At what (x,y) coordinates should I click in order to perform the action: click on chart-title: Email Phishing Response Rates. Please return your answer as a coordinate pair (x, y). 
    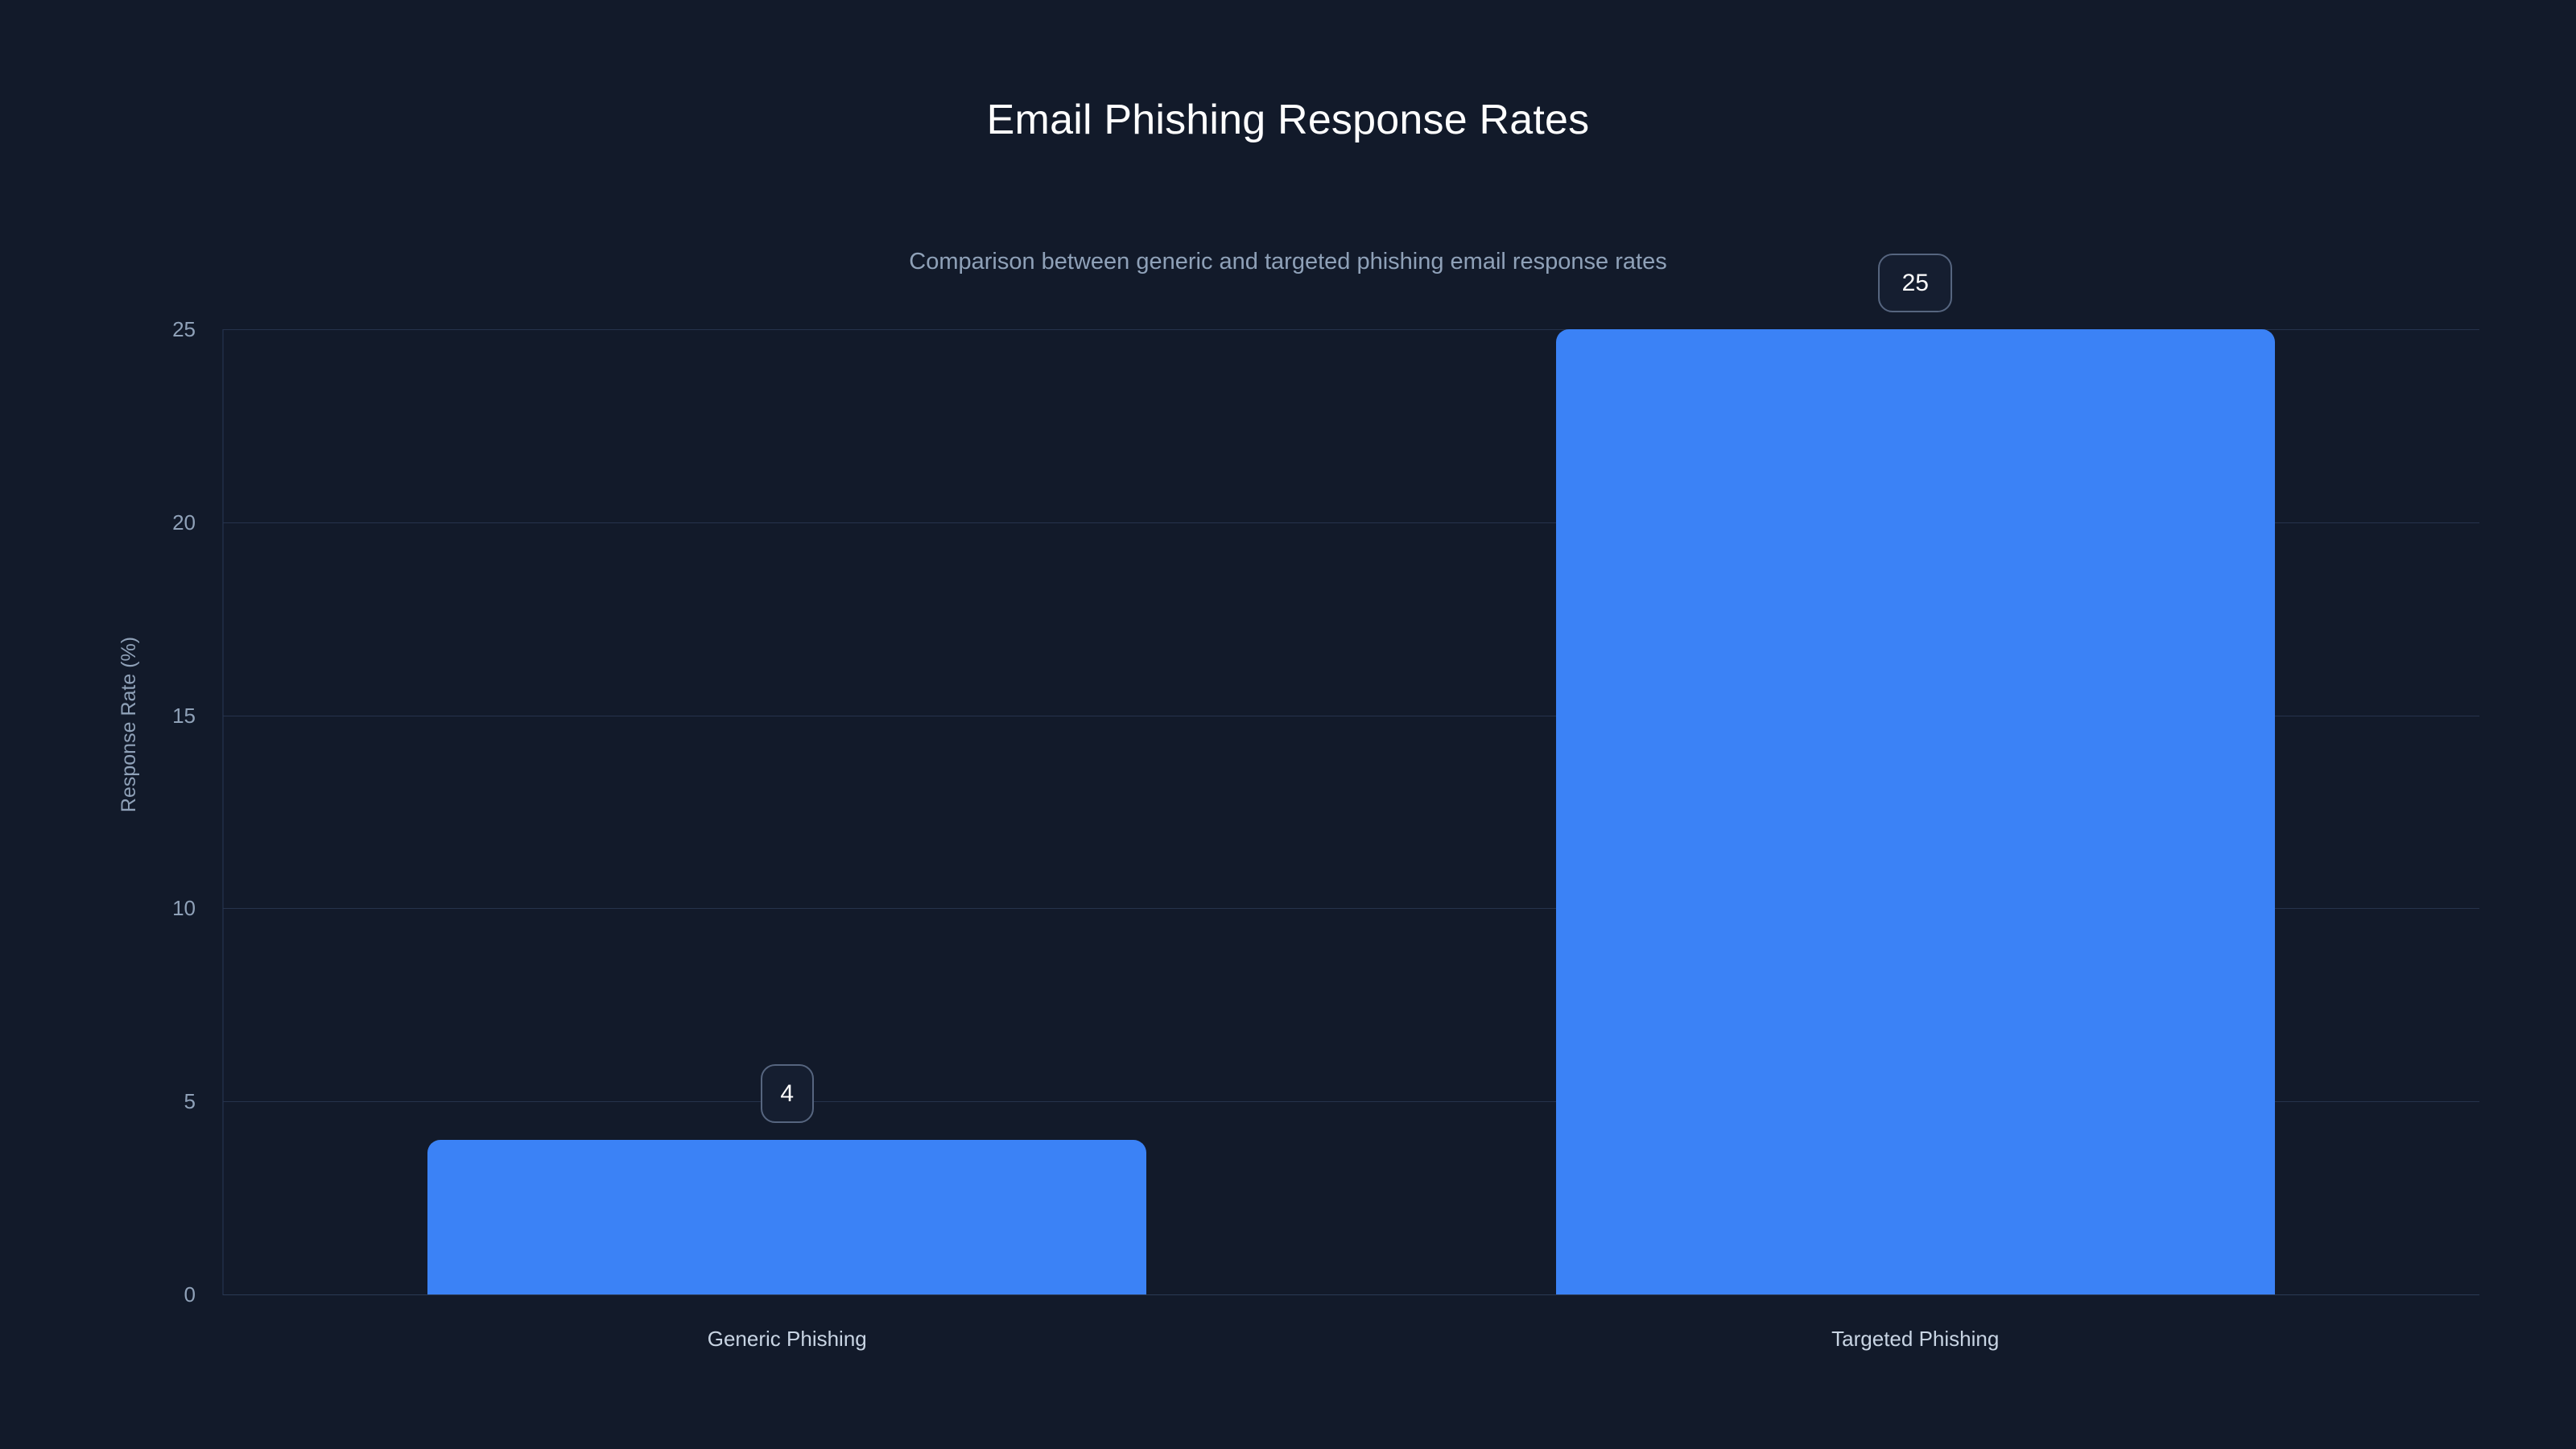
    Looking at the image, I should click on (1288, 120).